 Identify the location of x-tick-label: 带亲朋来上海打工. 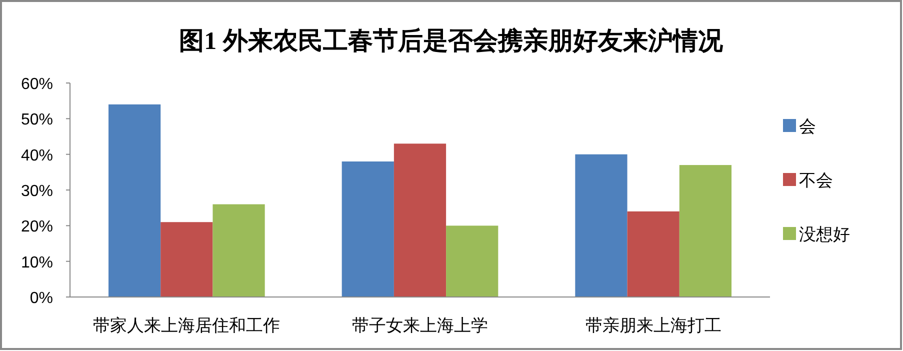
(653, 325).